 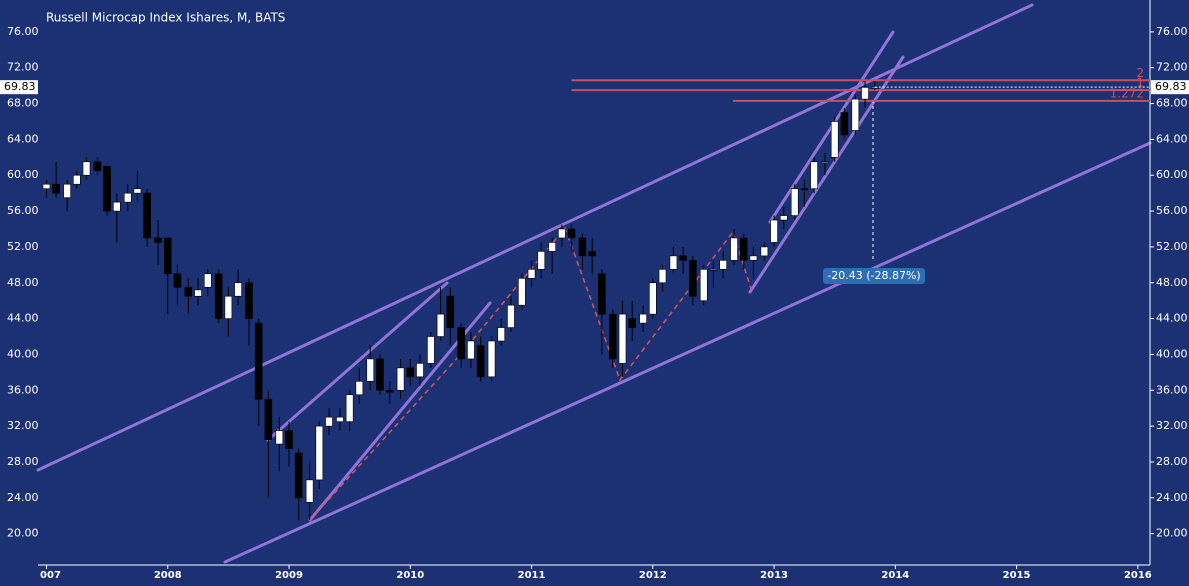 I want to click on chart-title: Russell Microcap Index Ishares, M, BATS, so click(x=165, y=18).